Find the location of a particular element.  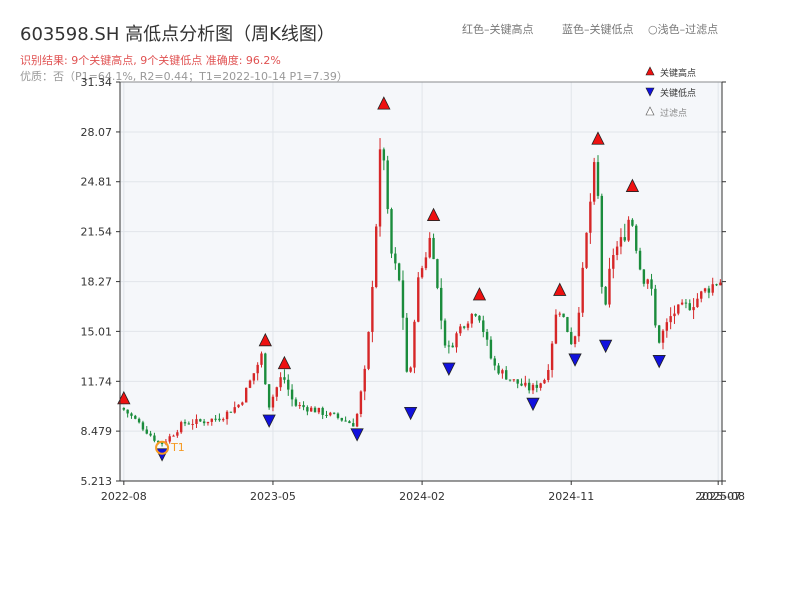

y-tick-label: 24.81 is located at coordinates (97, 182).